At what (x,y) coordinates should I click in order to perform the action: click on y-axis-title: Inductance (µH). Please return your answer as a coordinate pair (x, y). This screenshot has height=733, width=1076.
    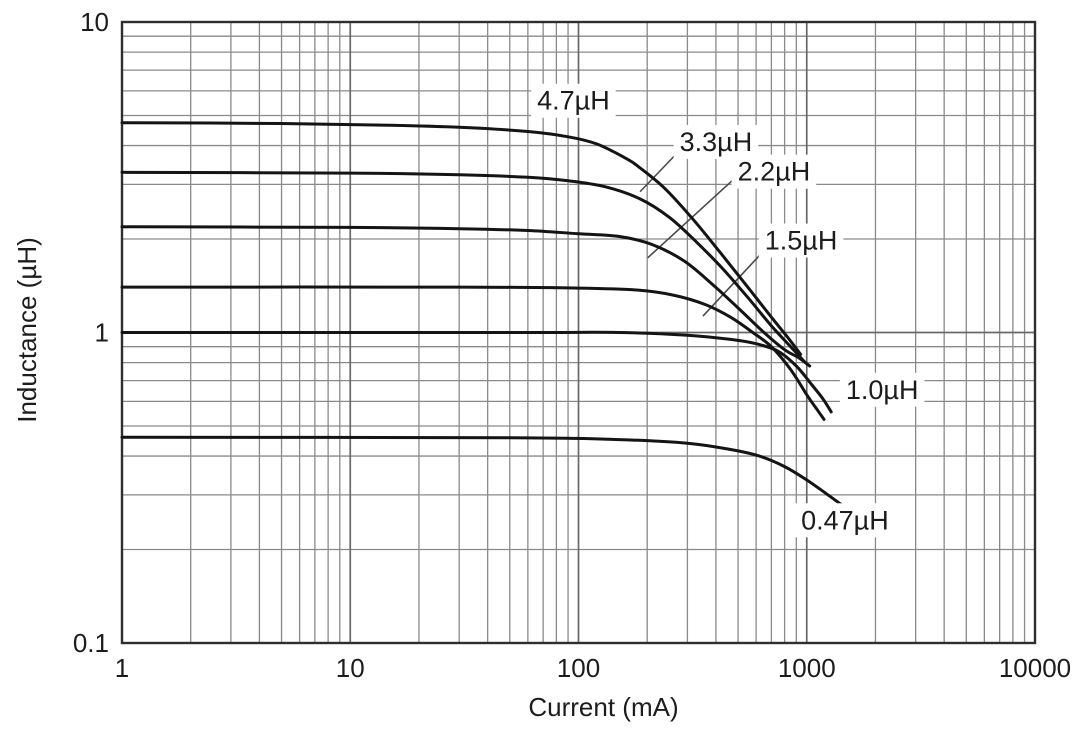
    Looking at the image, I should click on (27, 330).